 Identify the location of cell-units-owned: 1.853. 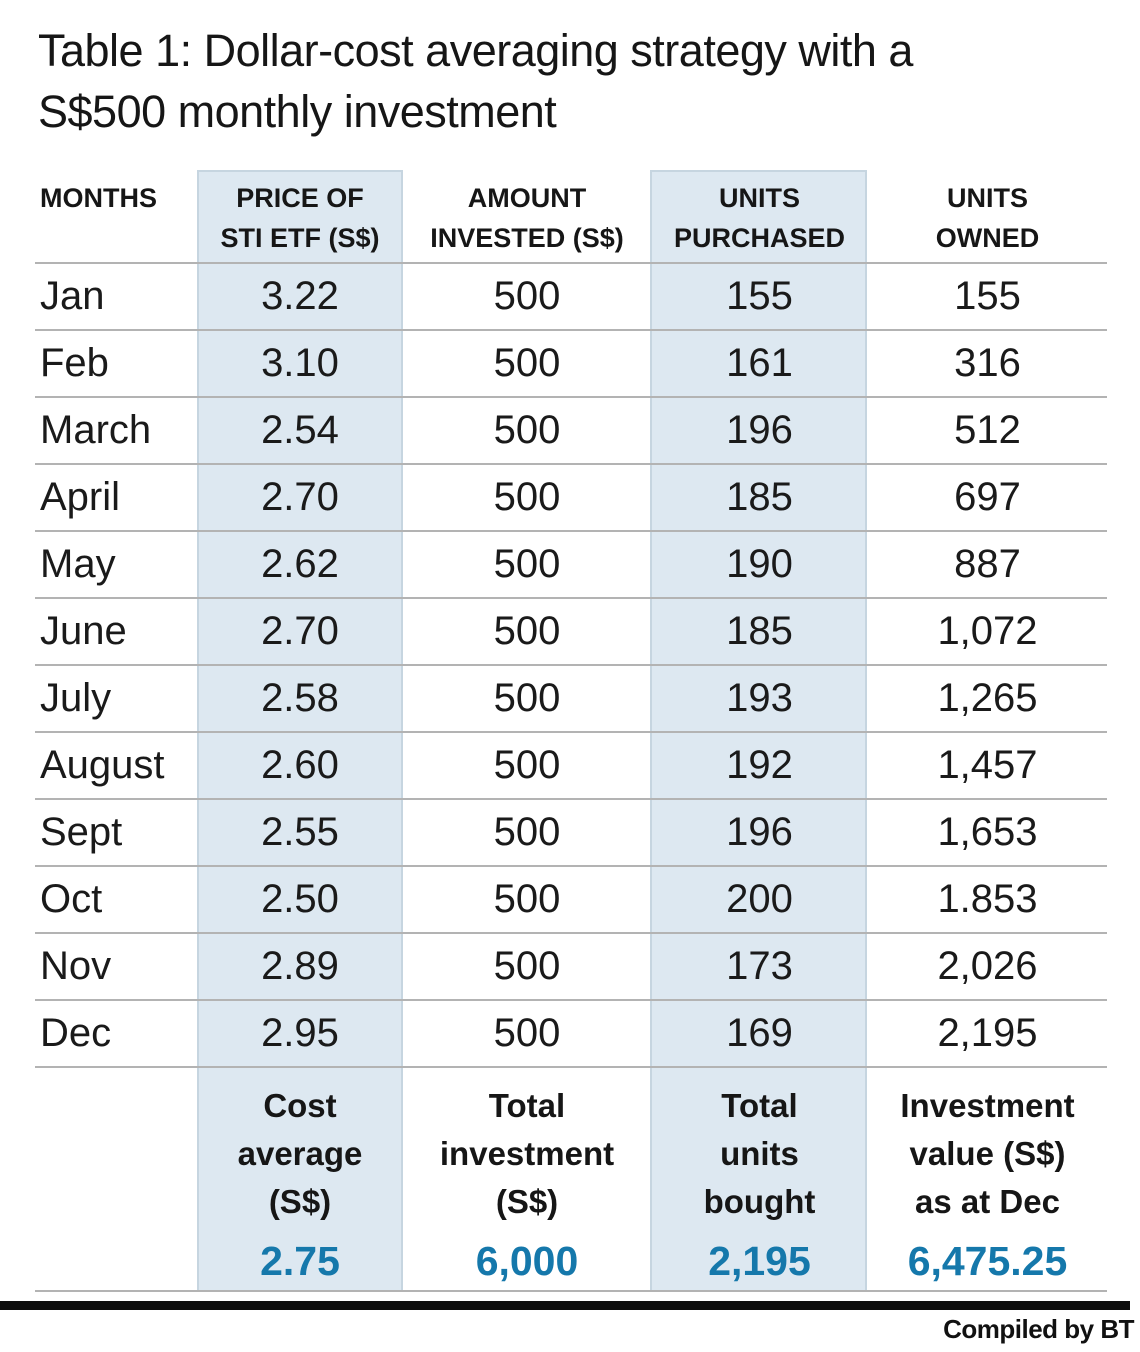
(987, 899).